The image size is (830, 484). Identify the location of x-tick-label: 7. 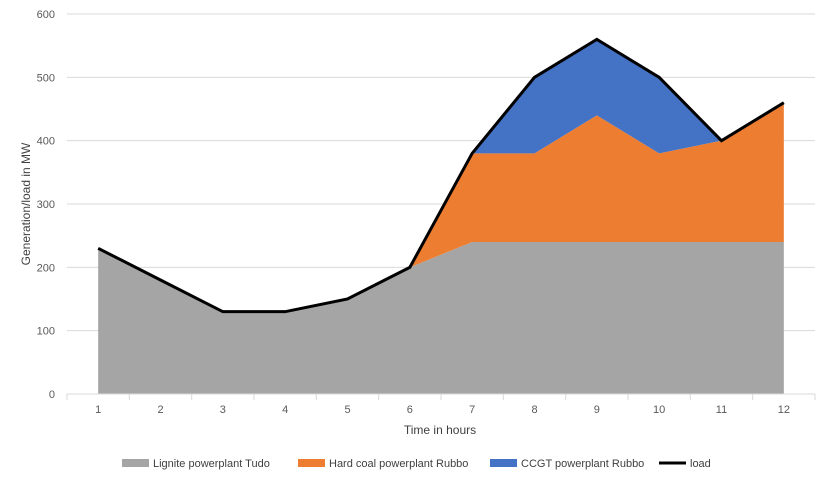
(472, 410).